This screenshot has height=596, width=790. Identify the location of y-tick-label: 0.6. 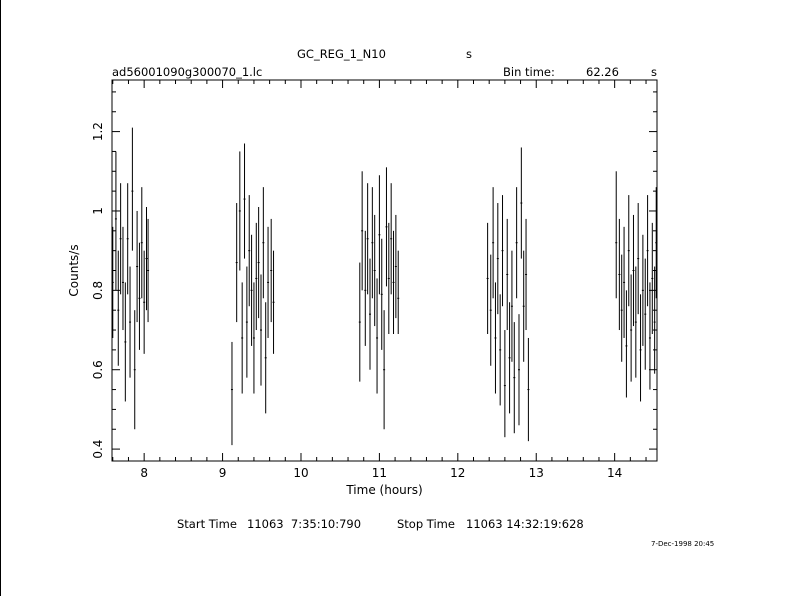
(98, 369).